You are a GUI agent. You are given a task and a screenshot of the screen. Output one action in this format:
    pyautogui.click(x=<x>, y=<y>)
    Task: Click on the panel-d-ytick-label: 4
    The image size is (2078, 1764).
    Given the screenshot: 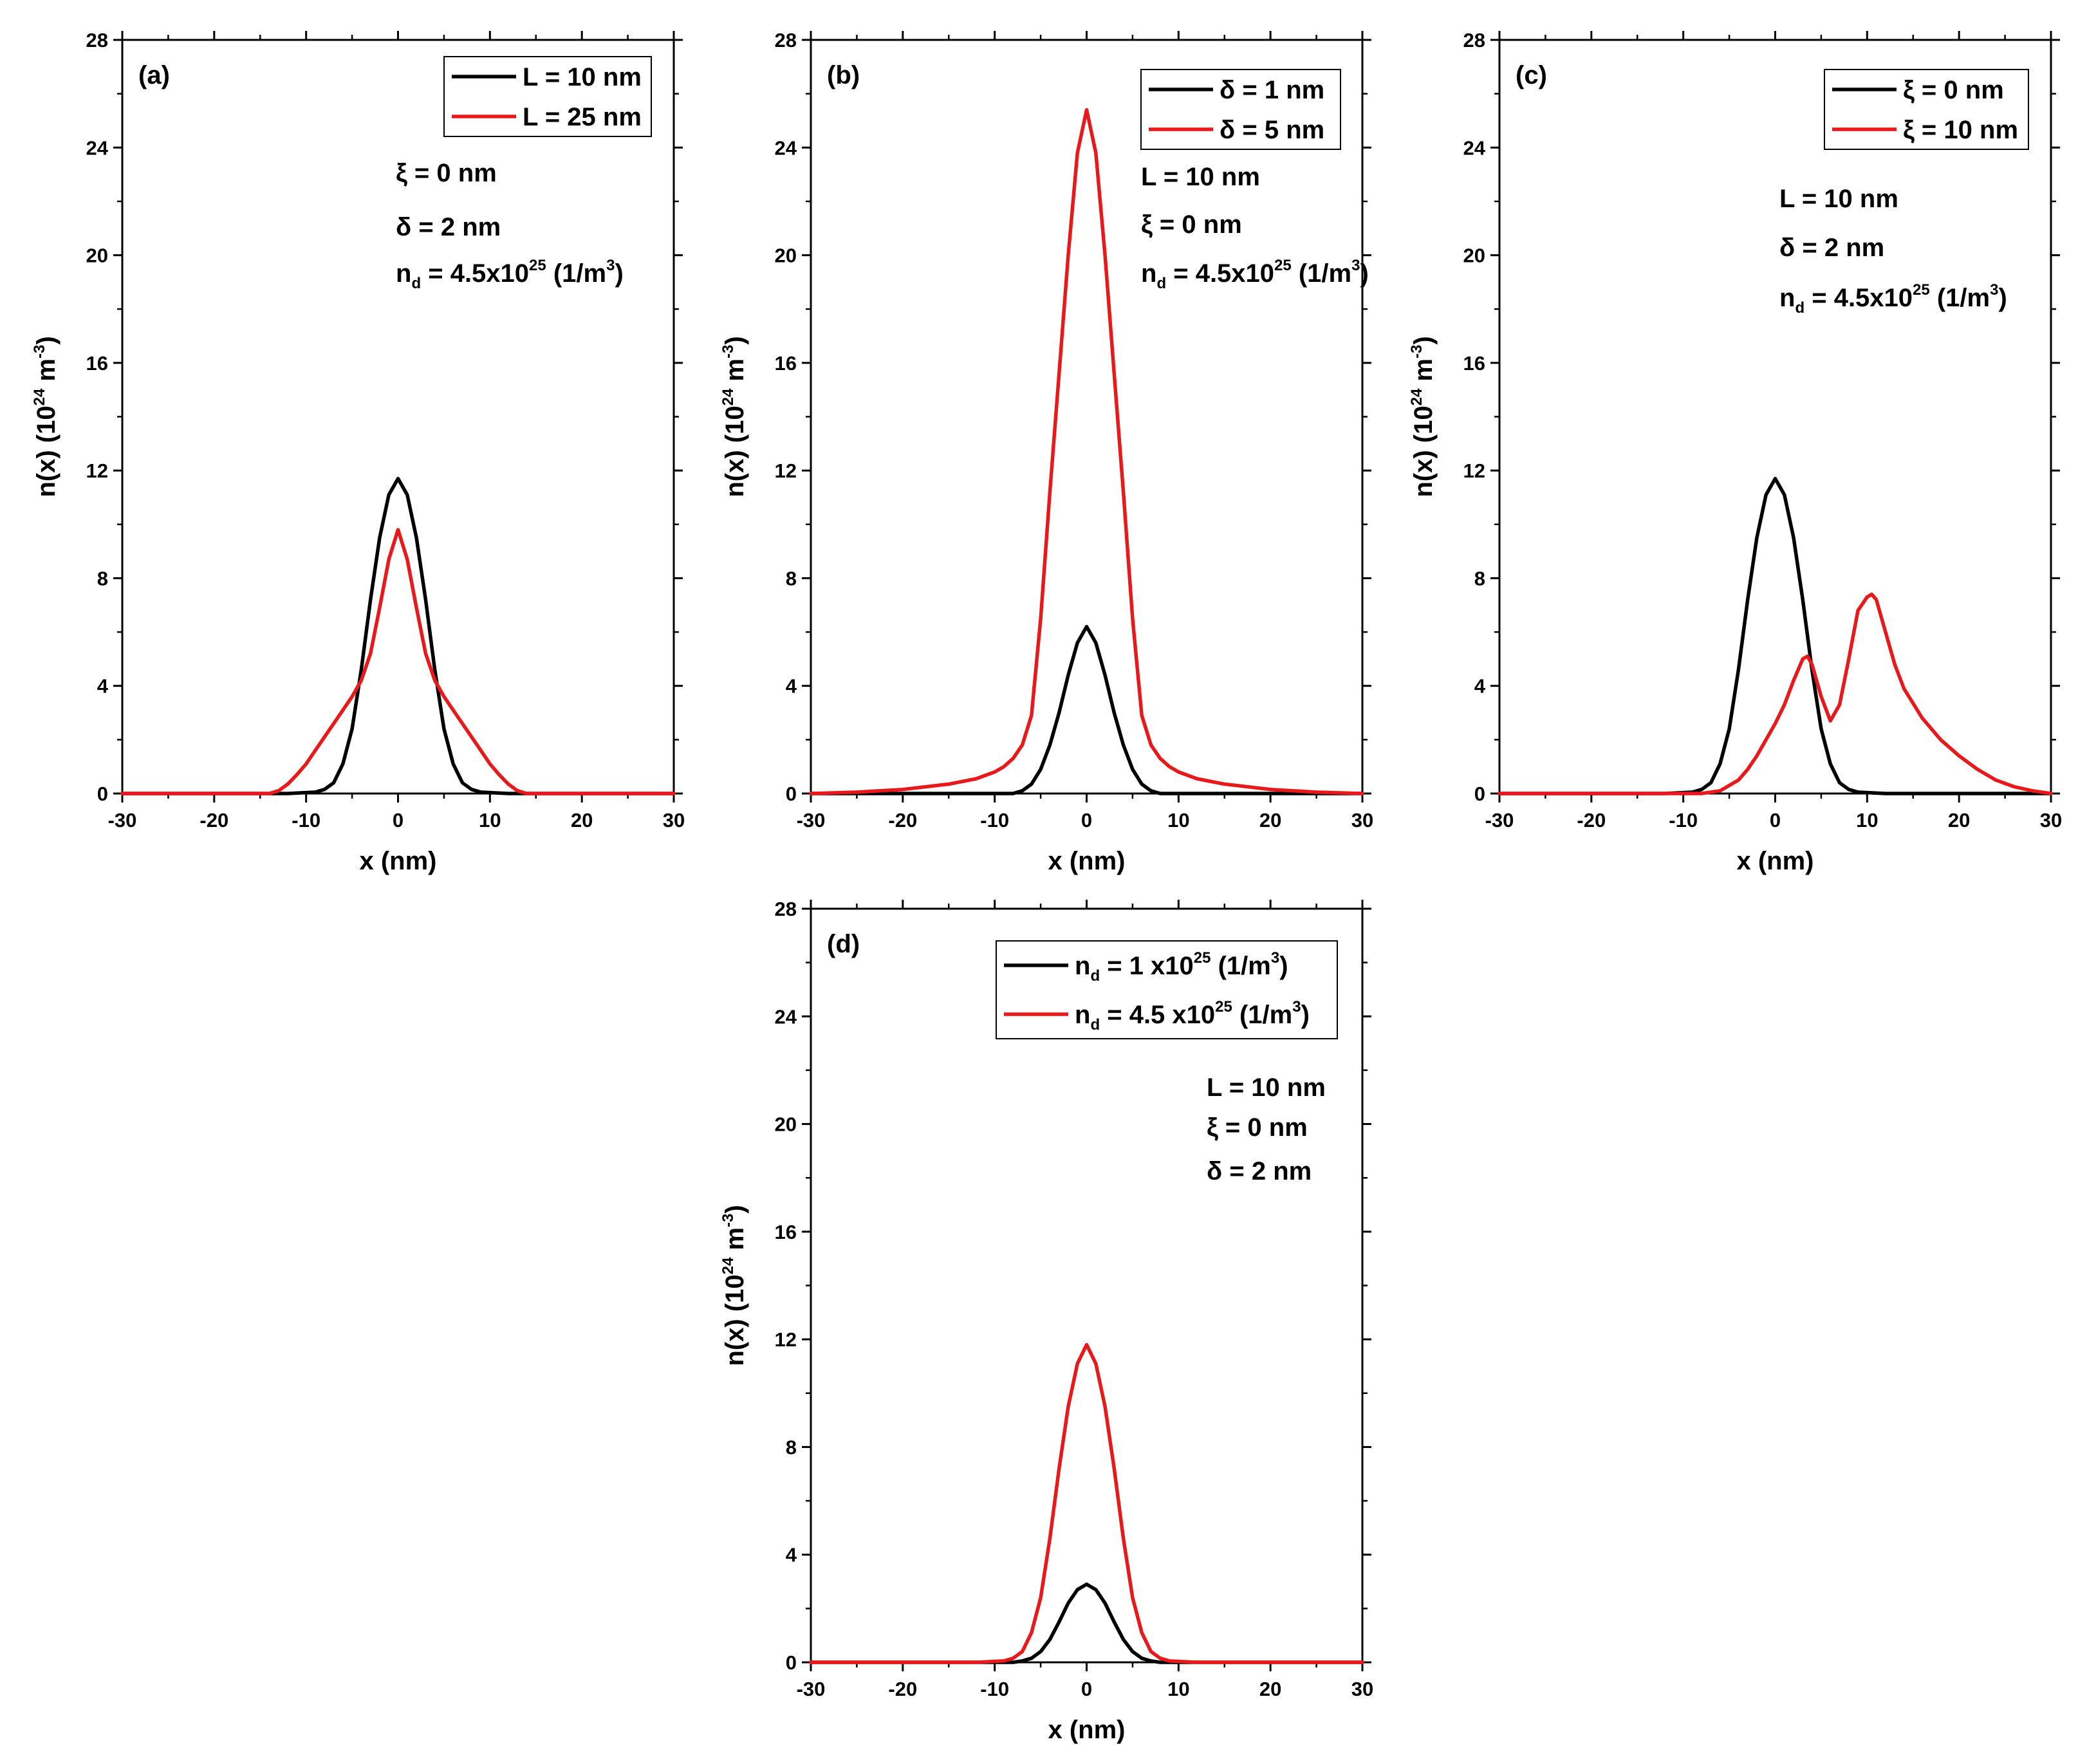 What is the action you would take?
    pyautogui.click(x=791, y=1555)
    